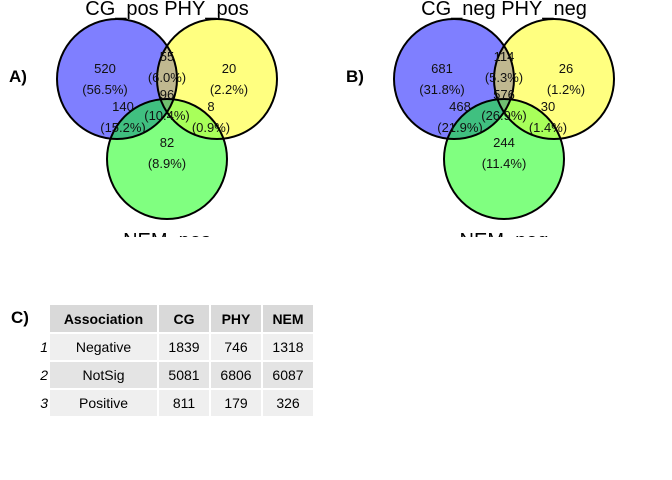 Image resolution: width=672 pixels, height=480 pixels. I want to click on table-cell: 1839, so click(185, 348).